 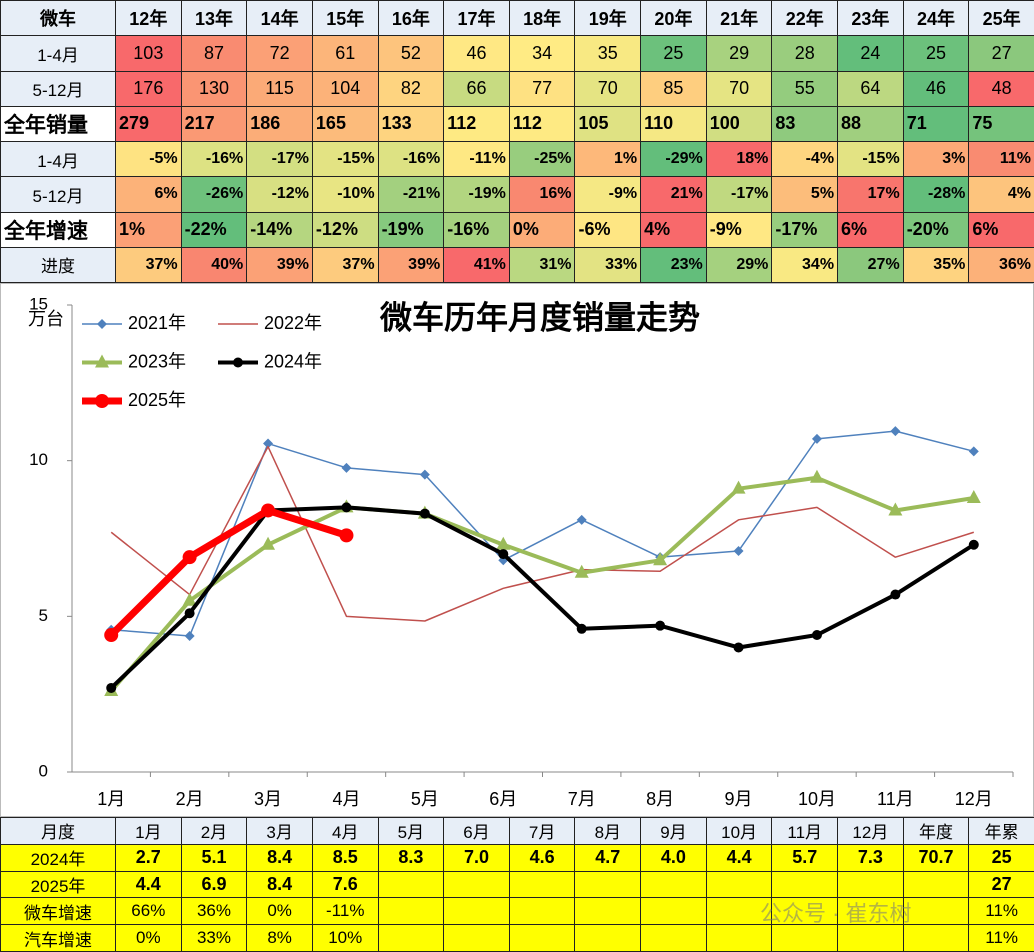 I want to click on y-tick-label: 5, so click(x=43, y=615).